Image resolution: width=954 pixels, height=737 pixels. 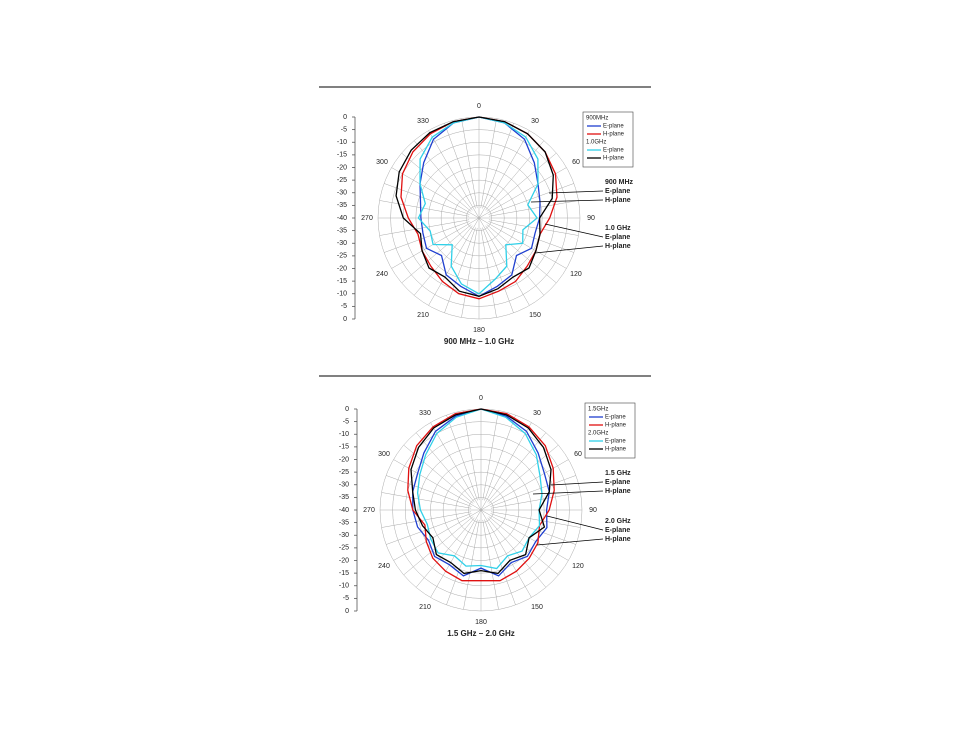 I want to click on angle-label: 60, so click(x=578, y=454).